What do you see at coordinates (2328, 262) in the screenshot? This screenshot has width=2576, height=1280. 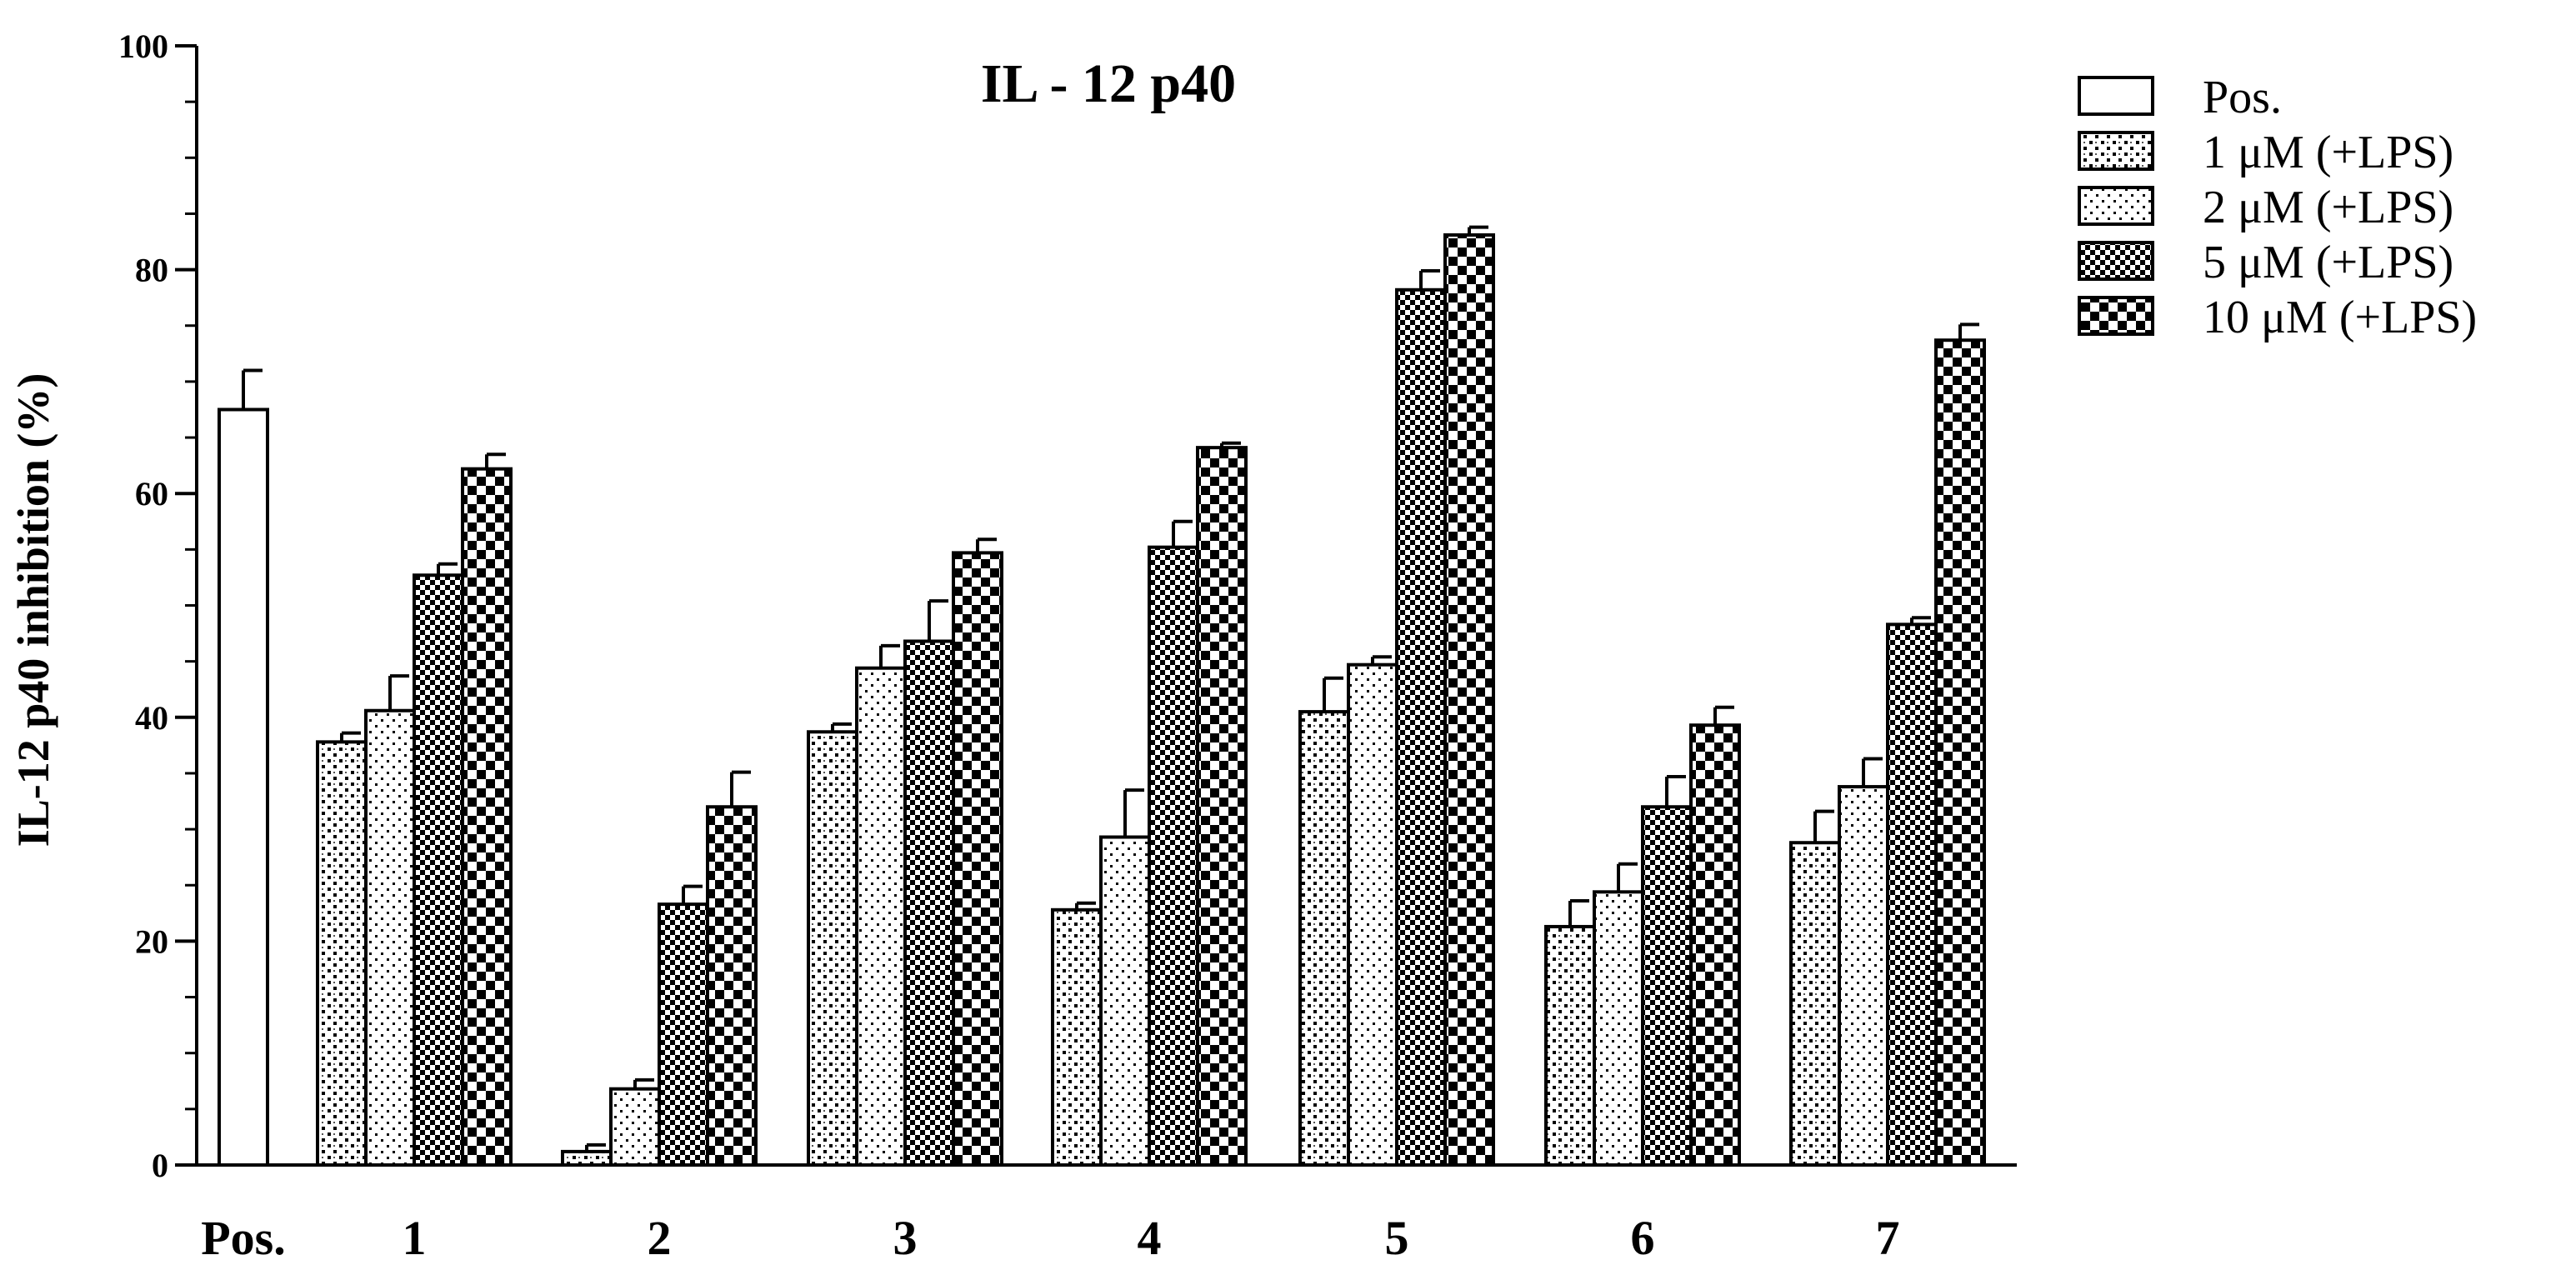 I see `legend-label: 5 μM (+LPS)` at bounding box center [2328, 262].